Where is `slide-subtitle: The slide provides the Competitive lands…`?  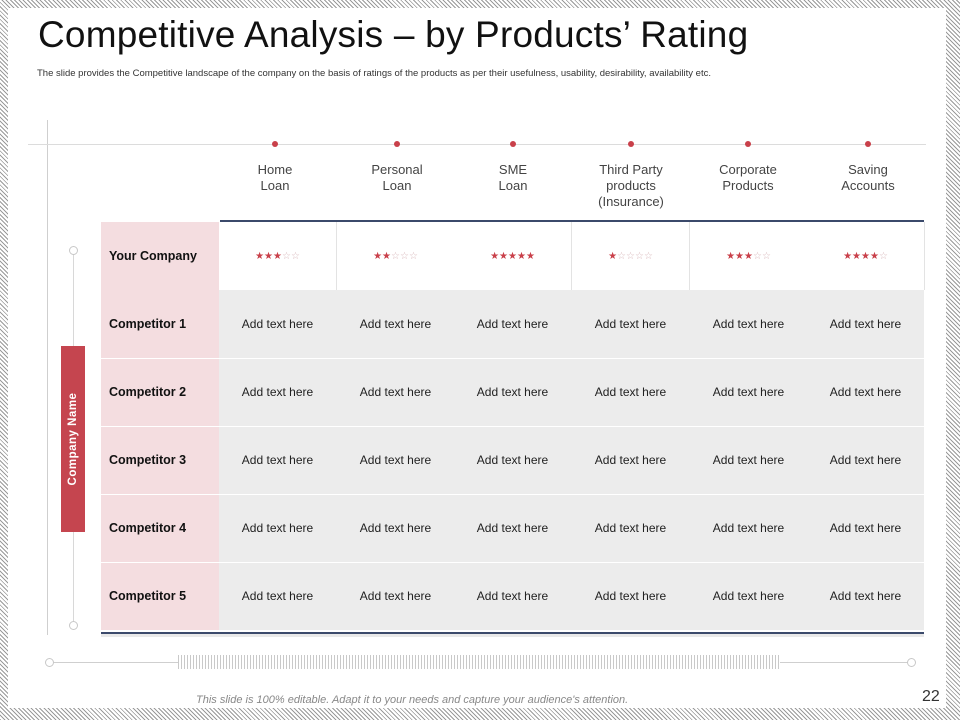
slide-subtitle: The slide provides the Competitive lands… is located at coordinates (374, 73).